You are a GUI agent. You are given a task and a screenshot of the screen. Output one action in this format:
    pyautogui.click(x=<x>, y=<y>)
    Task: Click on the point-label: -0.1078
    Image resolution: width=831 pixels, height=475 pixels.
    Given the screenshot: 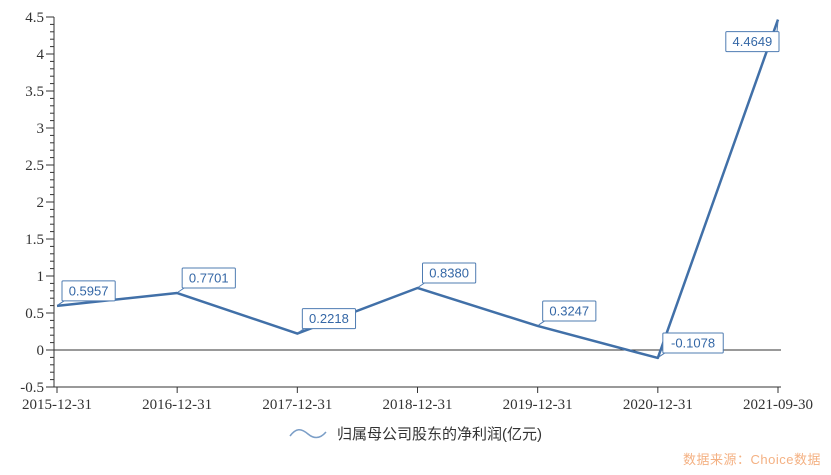 What is the action you would take?
    pyautogui.click(x=691, y=345)
    